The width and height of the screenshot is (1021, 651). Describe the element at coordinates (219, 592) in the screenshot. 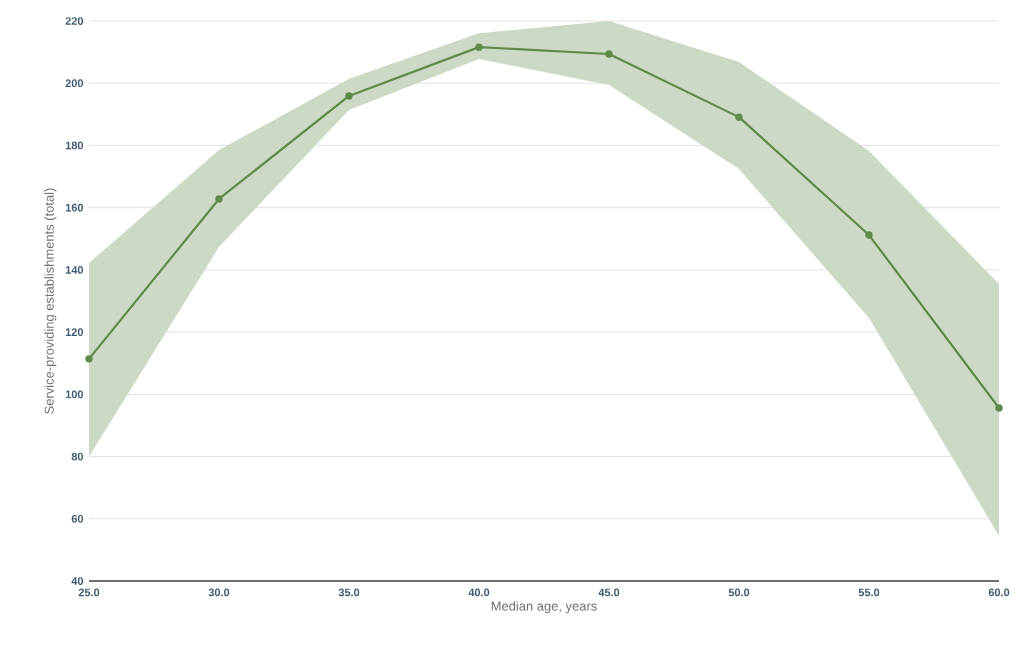

I see `x-tick-label: 30.0` at that location.